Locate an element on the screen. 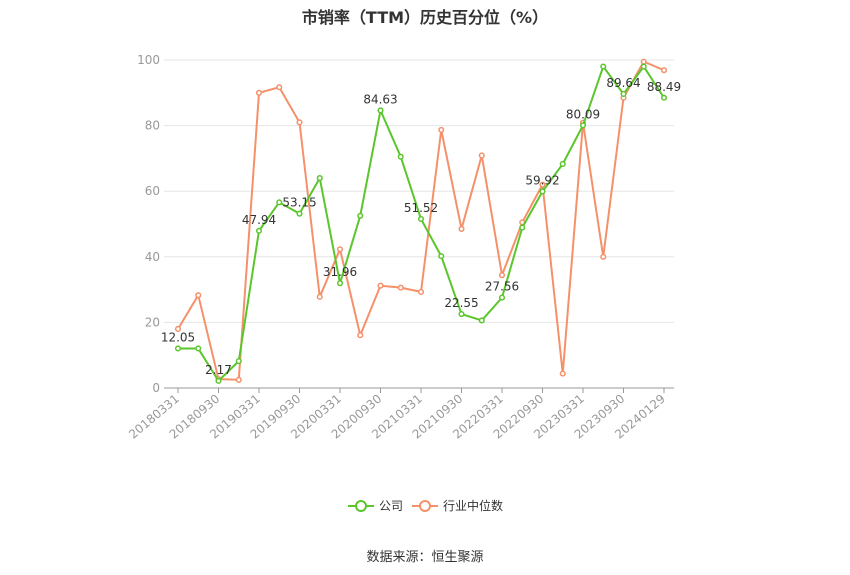 This screenshot has height=575, width=850. legend-item-industry: 行业中位数 is located at coordinates (457, 505).